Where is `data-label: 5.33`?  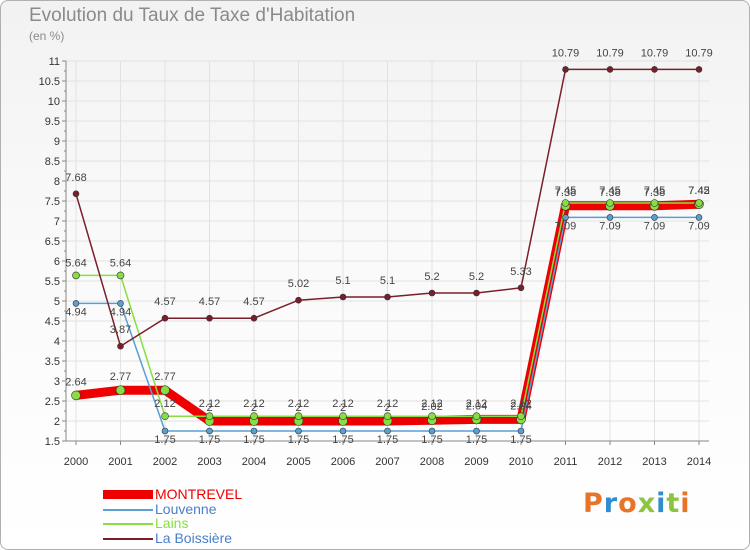 data-label: 5.33 is located at coordinates (520, 272).